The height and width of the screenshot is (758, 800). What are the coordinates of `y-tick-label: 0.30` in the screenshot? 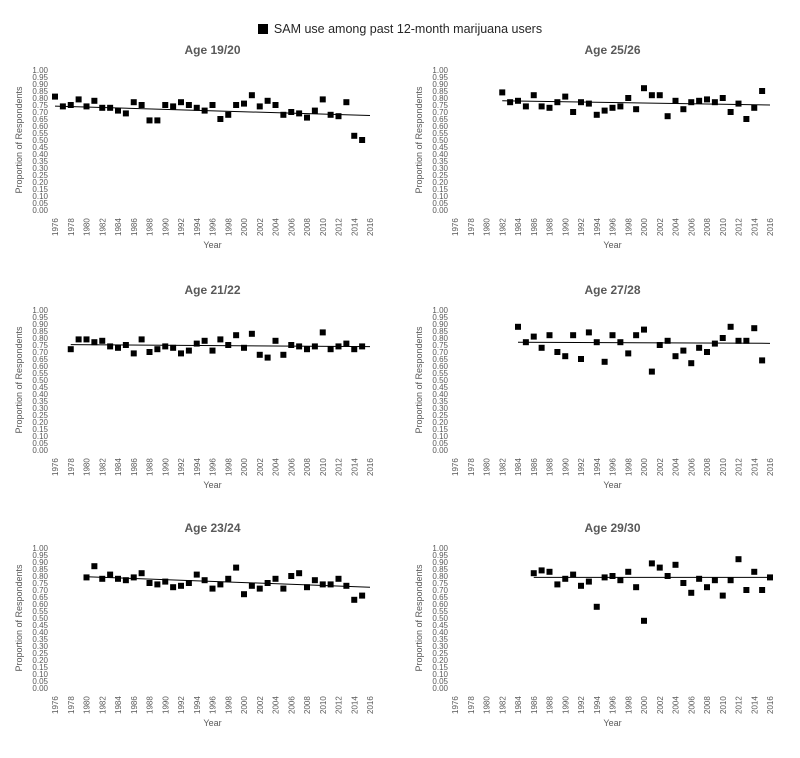 It's located at (440, 646).